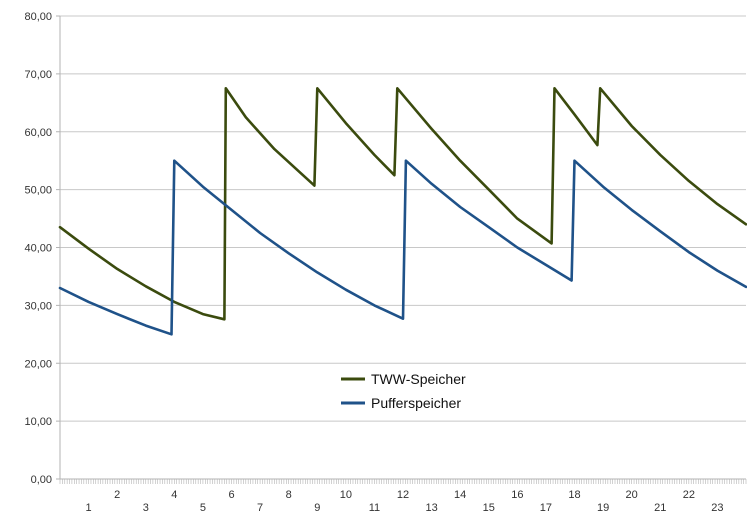  What do you see at coordinates (174, 495) in the screenshot?
I see `x-tick-label: 4` at bounding box center [174, 495].